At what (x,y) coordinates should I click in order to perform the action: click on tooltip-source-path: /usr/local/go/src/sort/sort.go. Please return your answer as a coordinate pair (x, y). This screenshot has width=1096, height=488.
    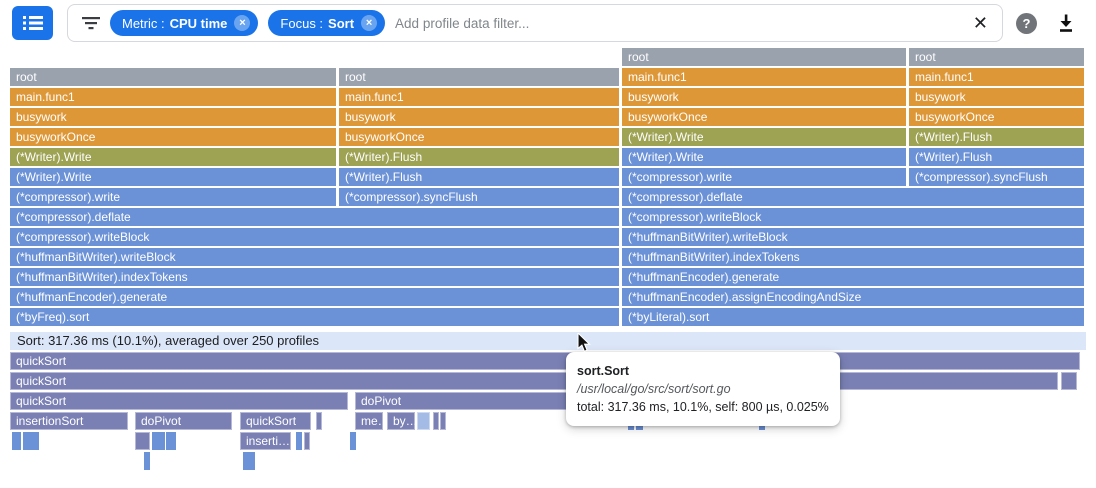
    Looking at the image, I should click on (654, 389).